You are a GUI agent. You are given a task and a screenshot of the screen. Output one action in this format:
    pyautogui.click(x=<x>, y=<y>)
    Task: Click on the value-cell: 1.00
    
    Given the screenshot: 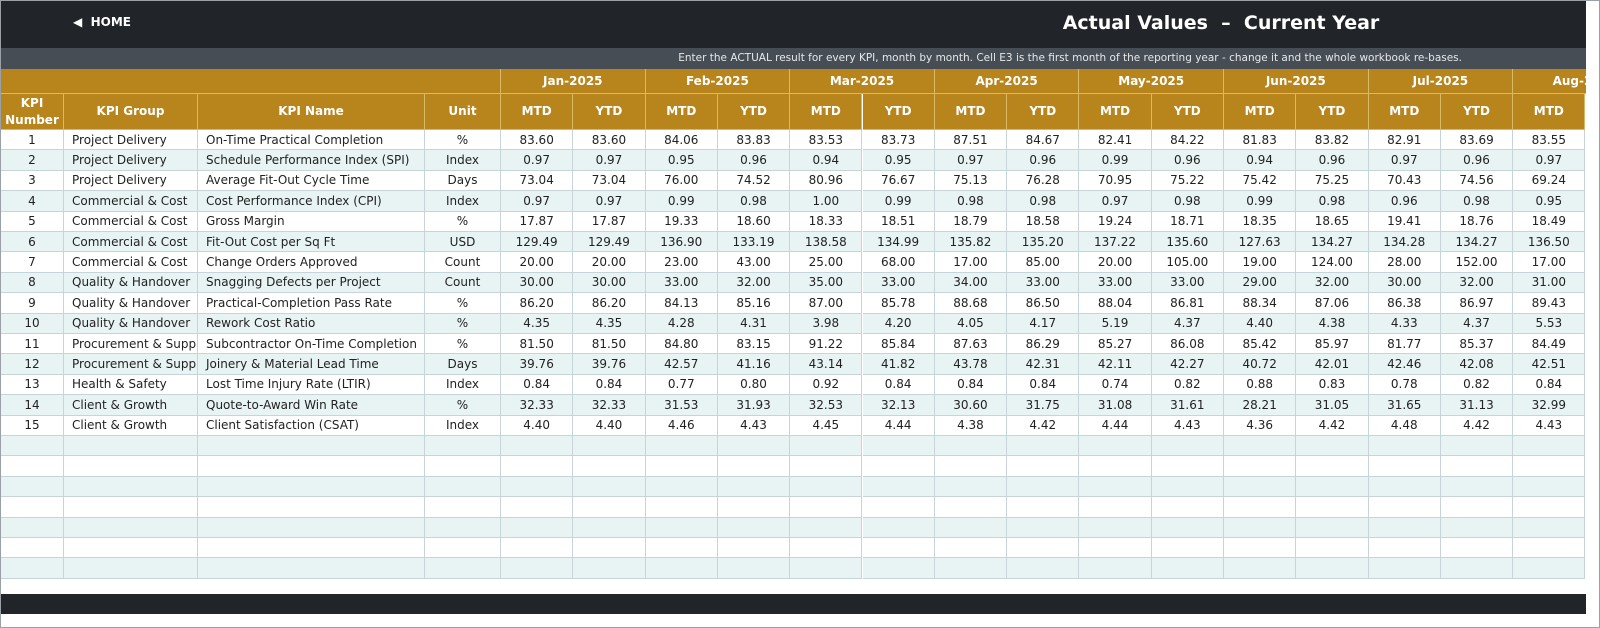 What is the action you would take?
    pyautogui.click(x=826, y=201)
    